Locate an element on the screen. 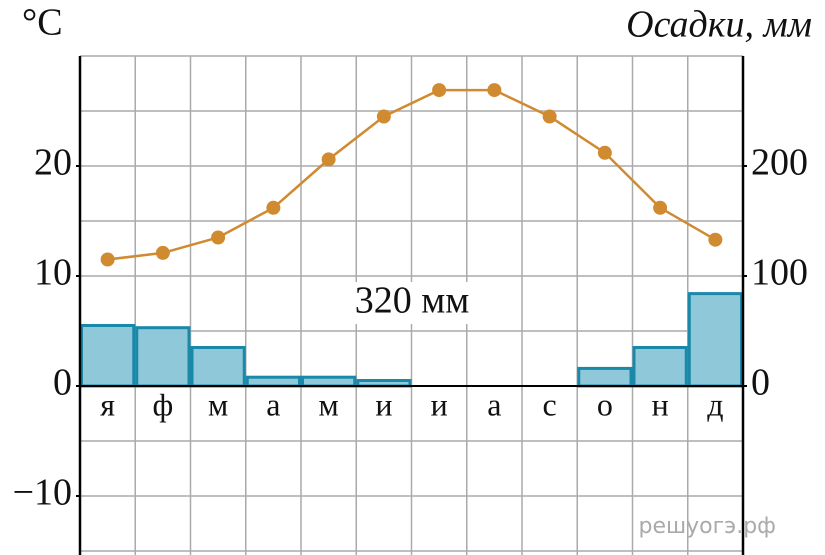 This screenshot has height=555, width=825. watermark: решуогэ.рф is located at coordinates (707, 526).